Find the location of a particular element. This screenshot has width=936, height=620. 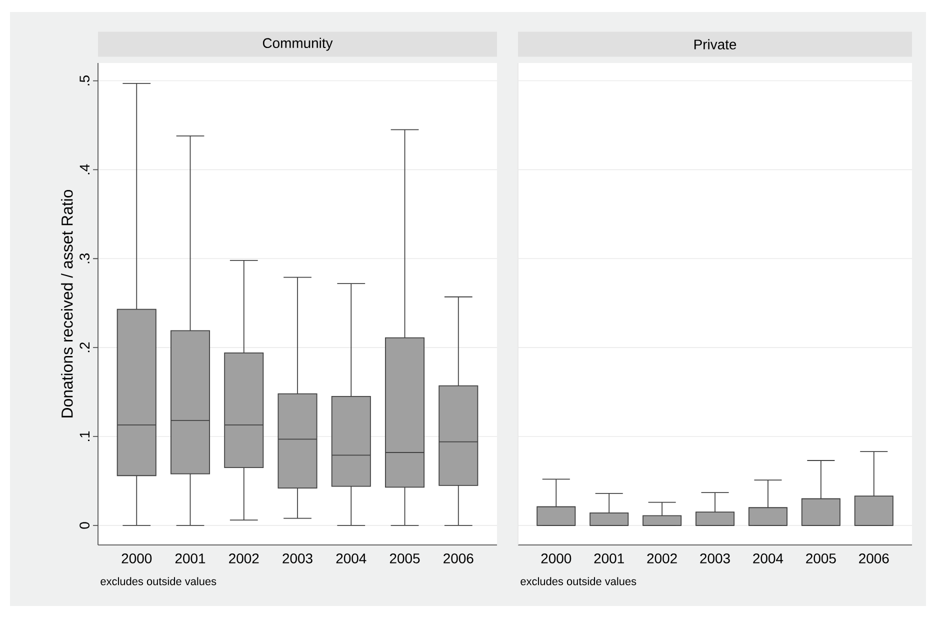

y-tick-label: .1 is located at coordinates (85, 436).